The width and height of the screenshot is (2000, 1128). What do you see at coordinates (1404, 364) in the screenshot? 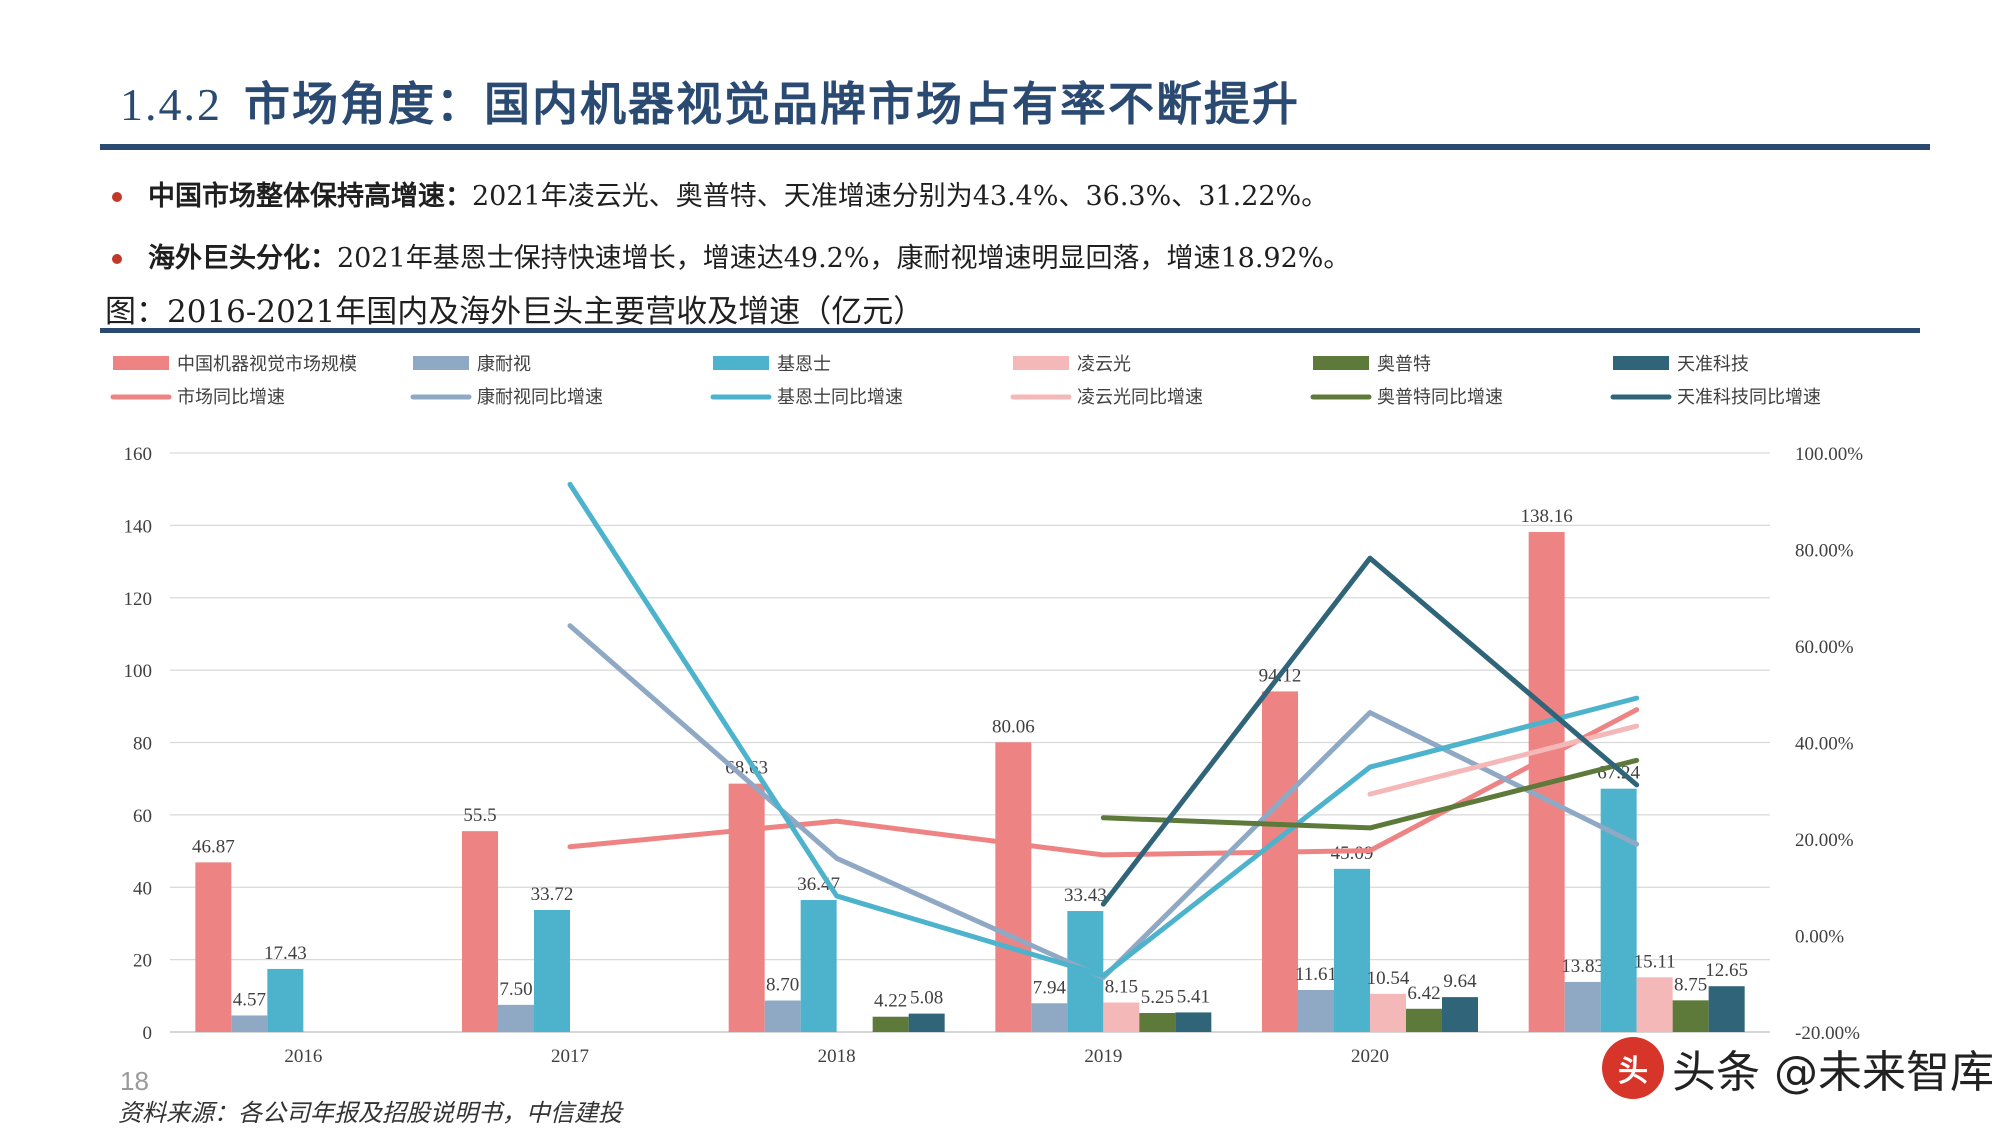
I see `legend-label: 奥普特` at bounding box center [1404, 364].